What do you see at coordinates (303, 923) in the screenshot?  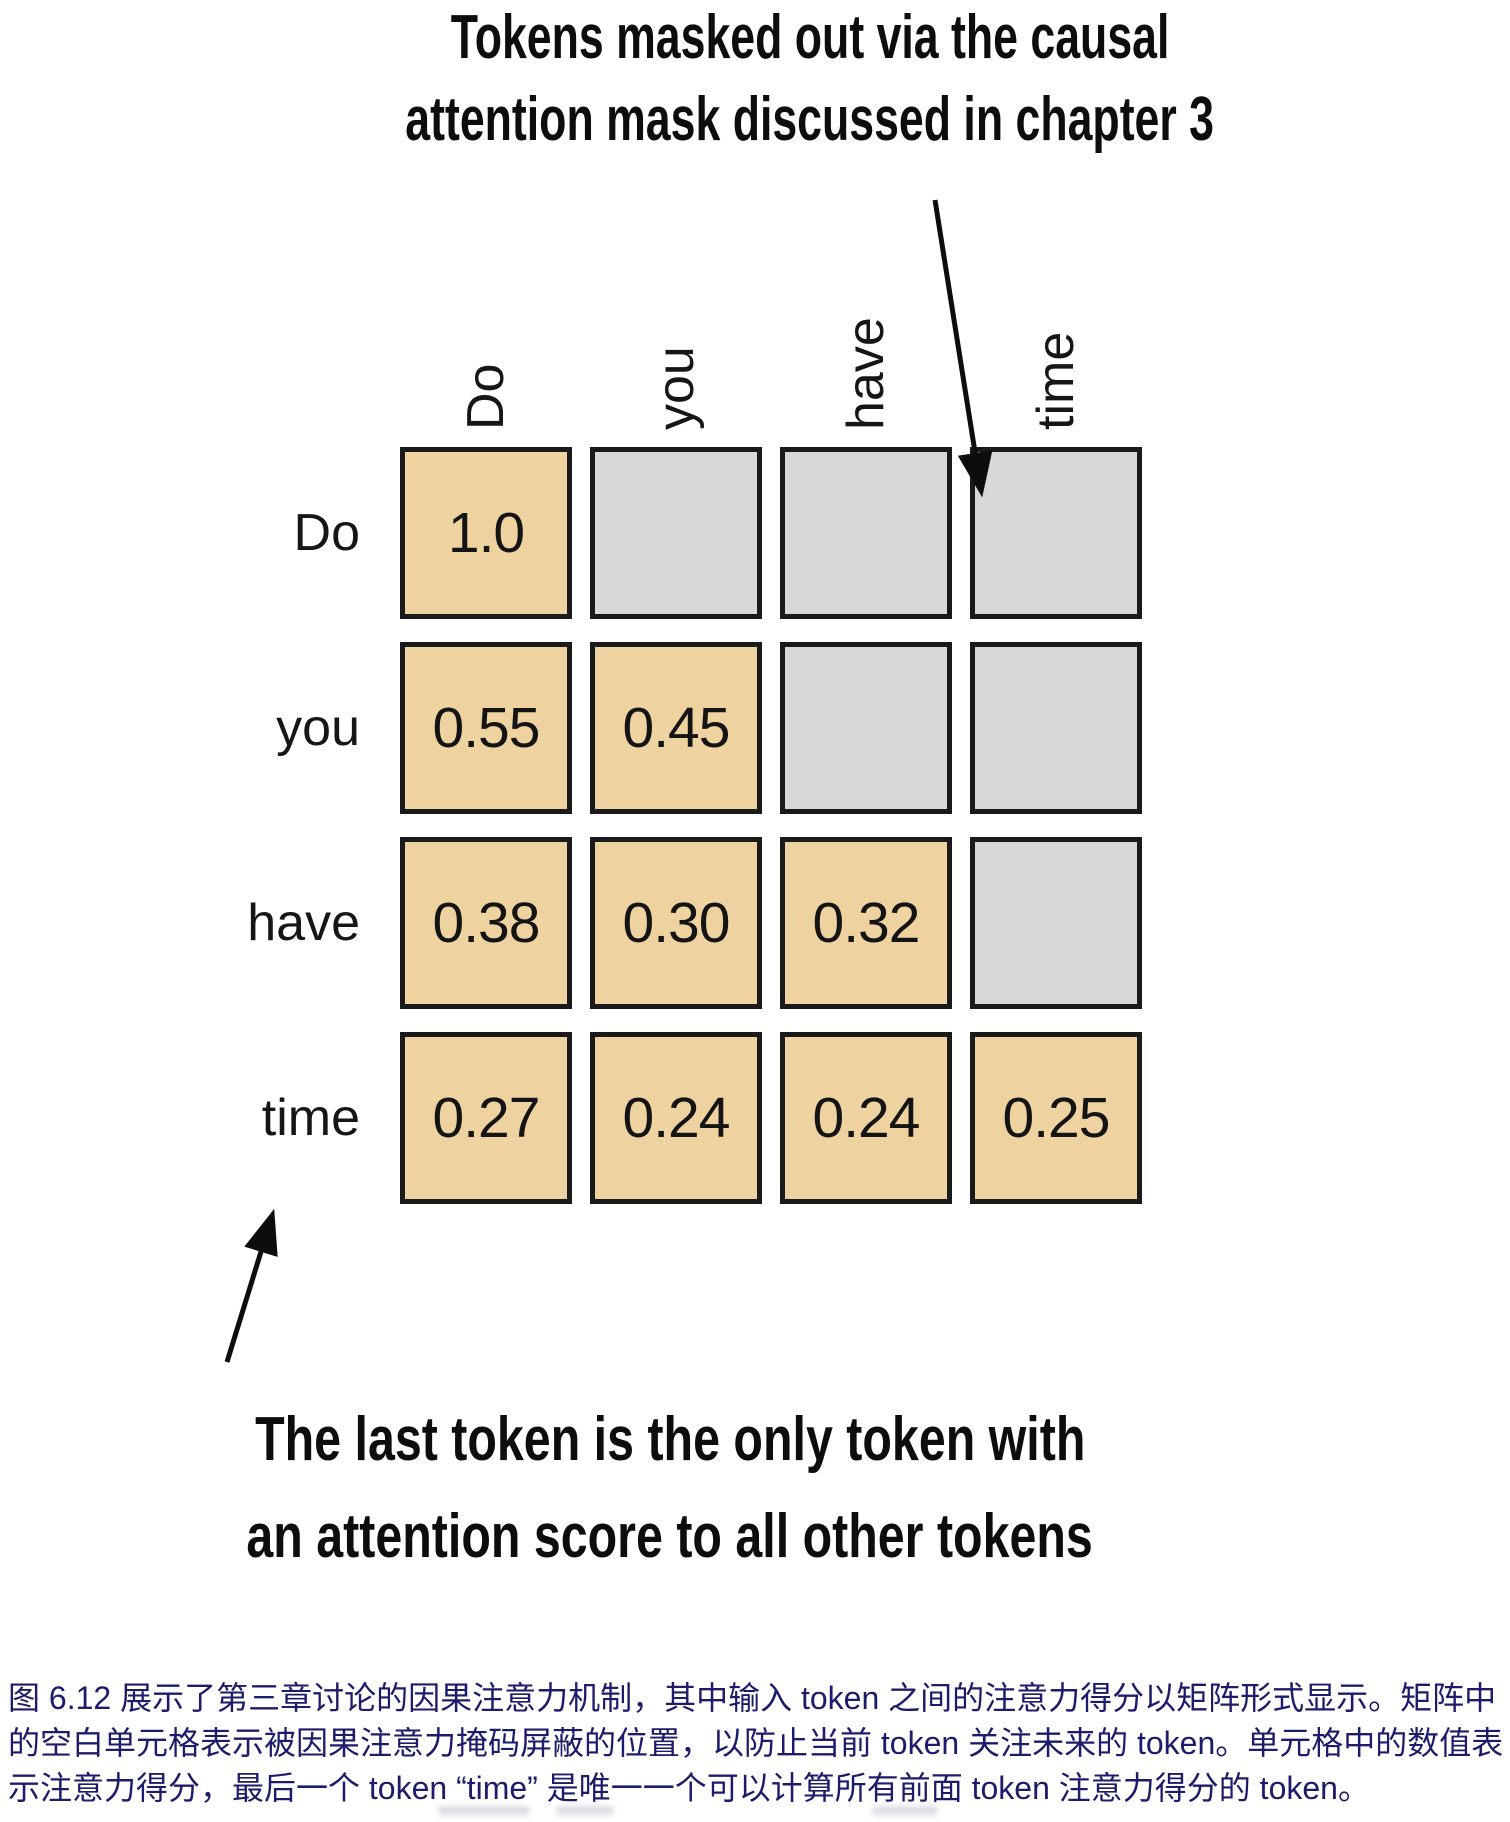 I see `row-label-have: have` at bounding box center [303, 923].